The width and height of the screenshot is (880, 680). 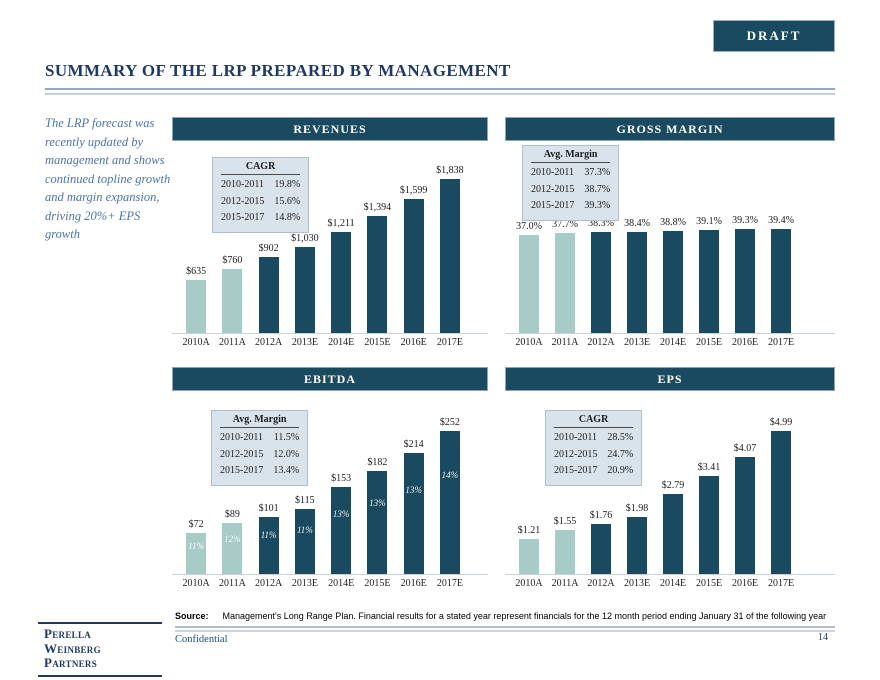 I want to click on logo-line: Perella, so click(x=68, y=633).